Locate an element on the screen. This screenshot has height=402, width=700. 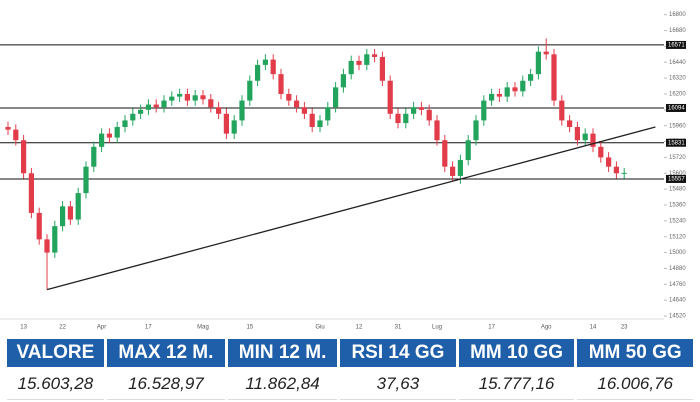
header-cell: VALORE is located at coordinates (55, 353).